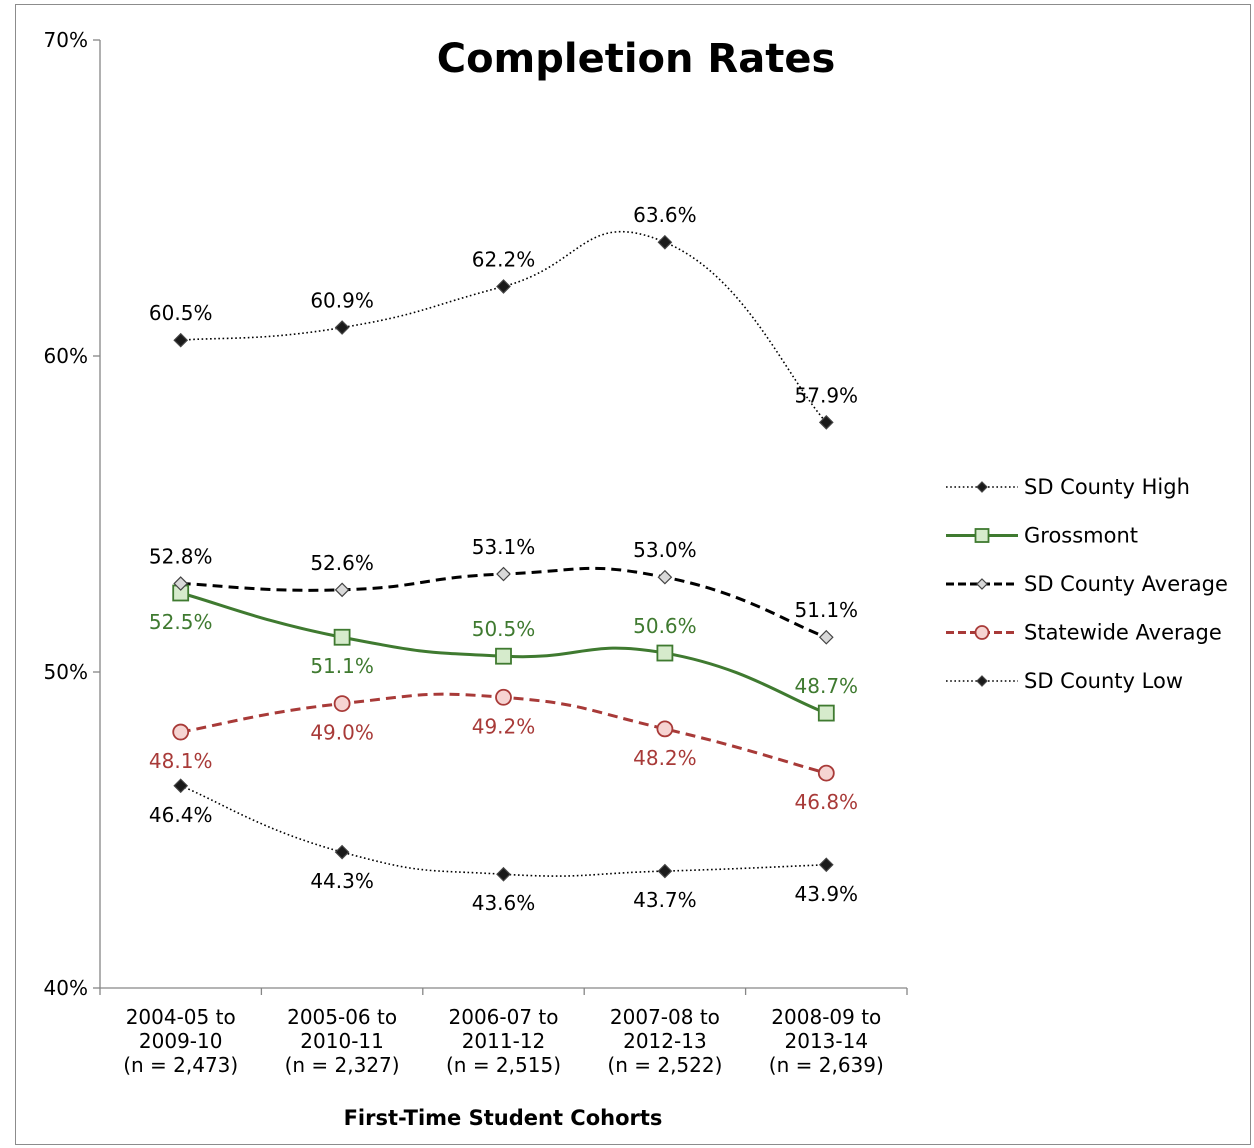  What do you see at coordinates (827, 894) in the screenshot?
I see `sd-county-low-data-label: 43.9%` at bounding box center [827, 894].